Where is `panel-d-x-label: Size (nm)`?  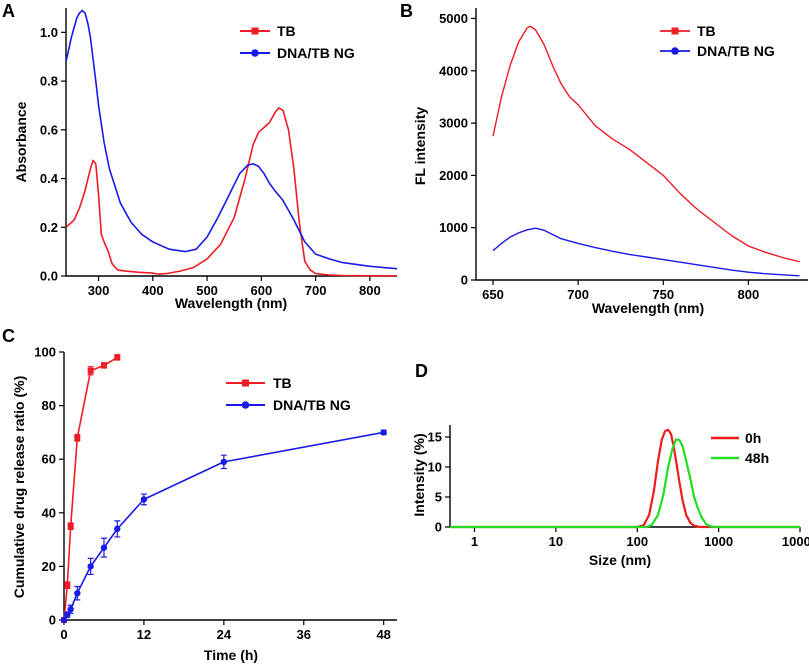
panel-d-x-label: Size (nm) is located at coordinates (620, 560).